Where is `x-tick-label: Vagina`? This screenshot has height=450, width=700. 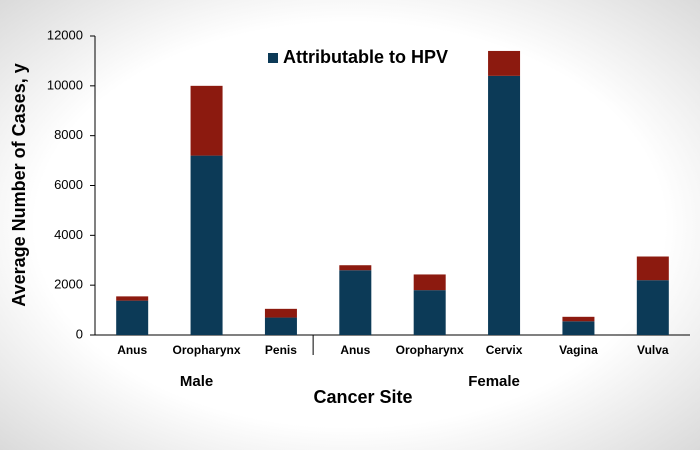
x-tick-label: Vagina is located at coordinates (578, 350).